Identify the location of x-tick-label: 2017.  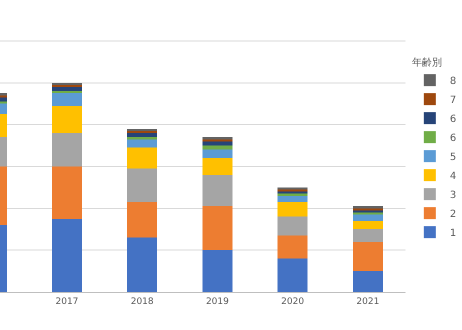
(66, 301).